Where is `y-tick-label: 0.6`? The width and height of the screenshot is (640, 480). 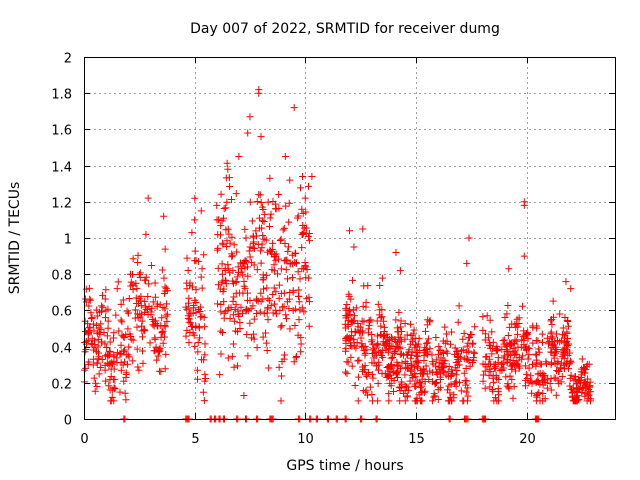
y-tick-label: 0.6 is located at coordinates (61, 312).